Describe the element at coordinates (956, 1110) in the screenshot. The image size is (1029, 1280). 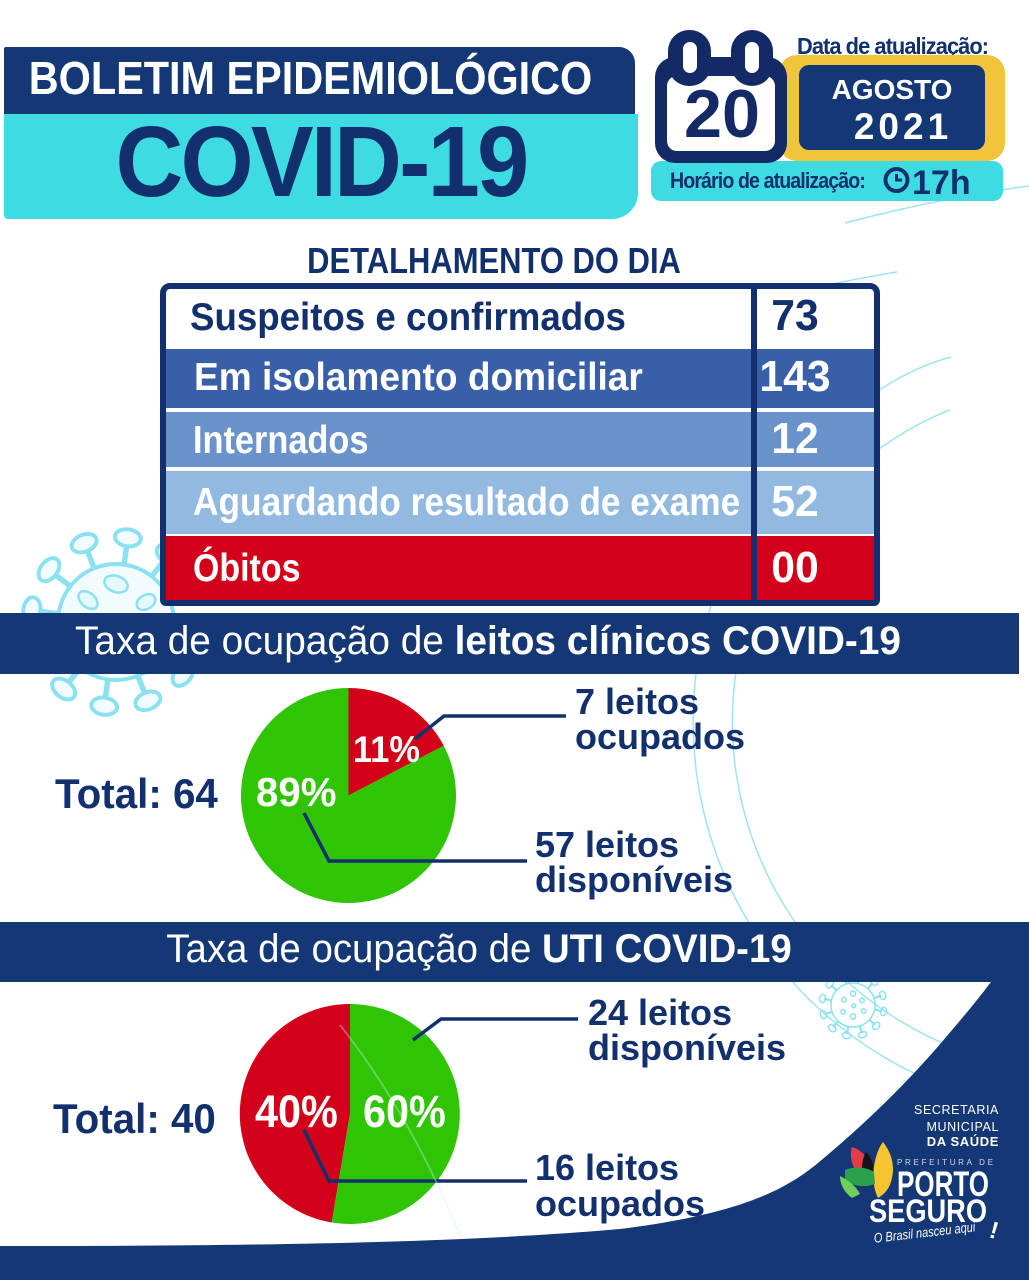
I see `svg-text: SECRETARIA` at that location.